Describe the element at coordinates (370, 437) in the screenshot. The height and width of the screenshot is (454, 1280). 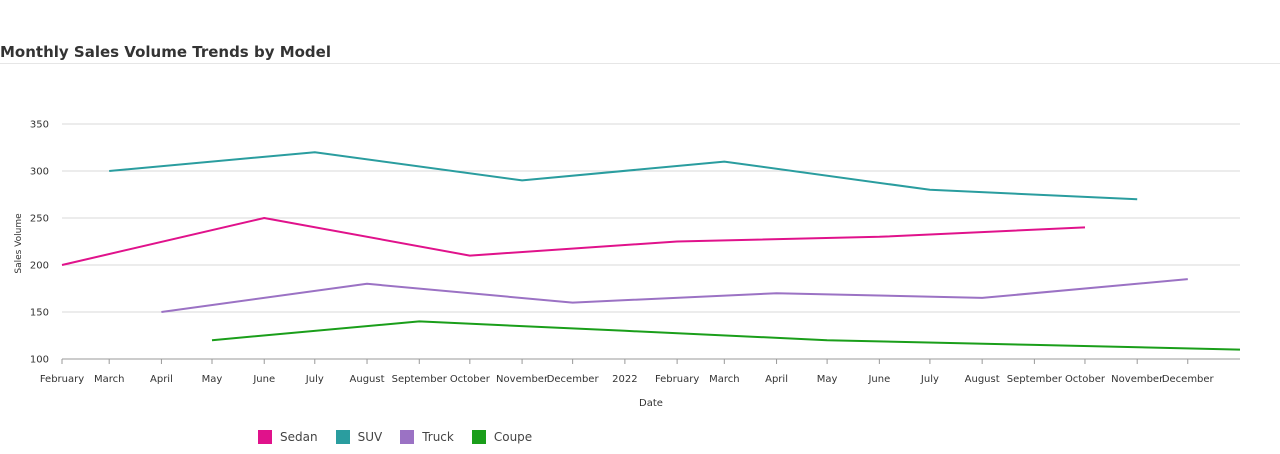
I see `legend-label: SUV` at that location.